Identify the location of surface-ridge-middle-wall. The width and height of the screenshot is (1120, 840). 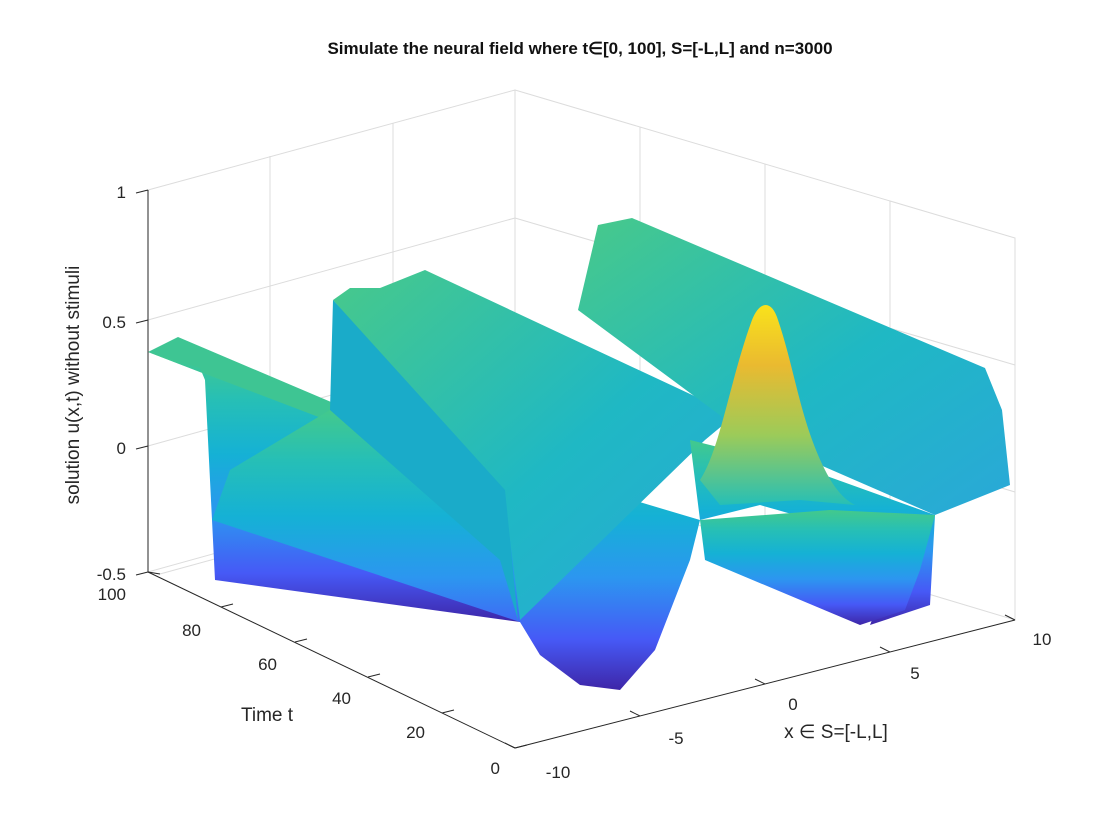
(424, 460).